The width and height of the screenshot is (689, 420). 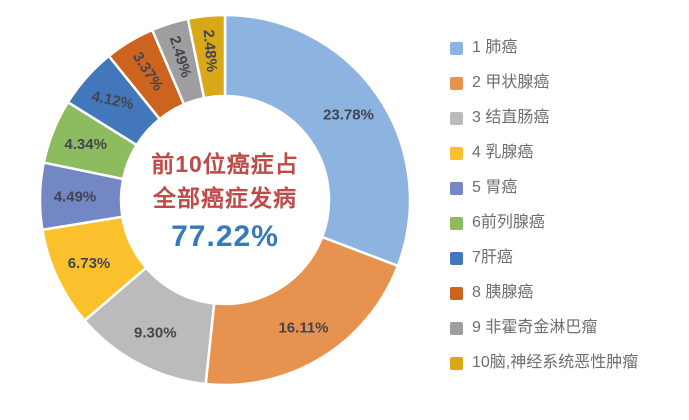 I want to click on slice-percentage-label: 4.34%, so click(x=85, y=144).